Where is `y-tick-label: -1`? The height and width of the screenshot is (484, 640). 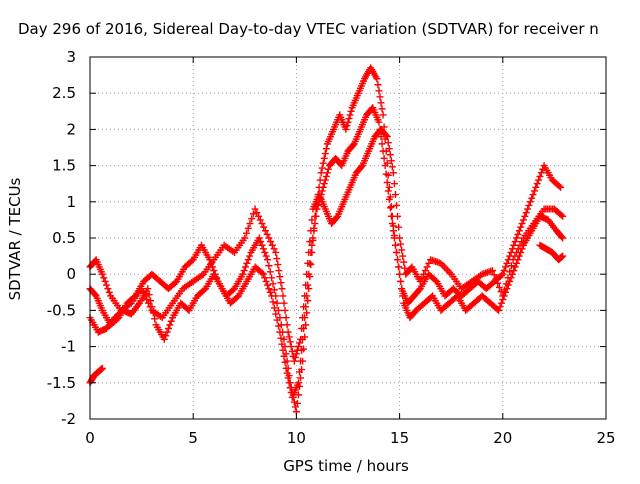
y-tick-label: -1 is located at coordinates (68, 347).